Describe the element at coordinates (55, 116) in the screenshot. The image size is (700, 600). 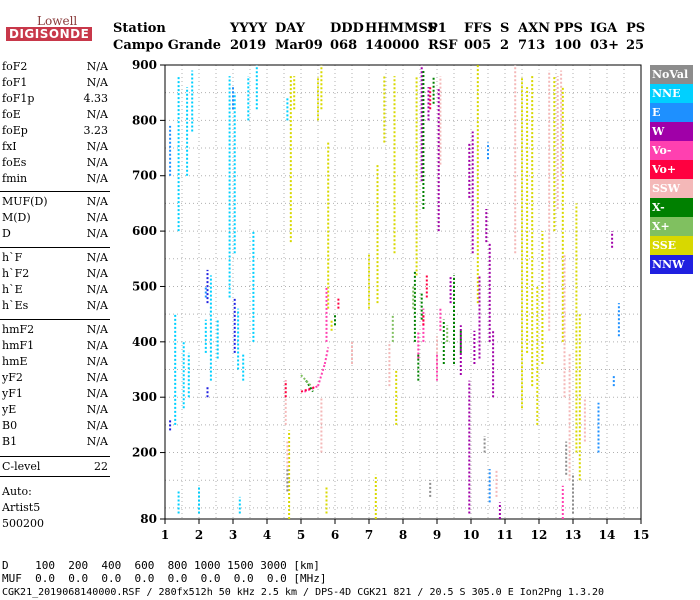
I see `param-row: foE N/A` at that location.